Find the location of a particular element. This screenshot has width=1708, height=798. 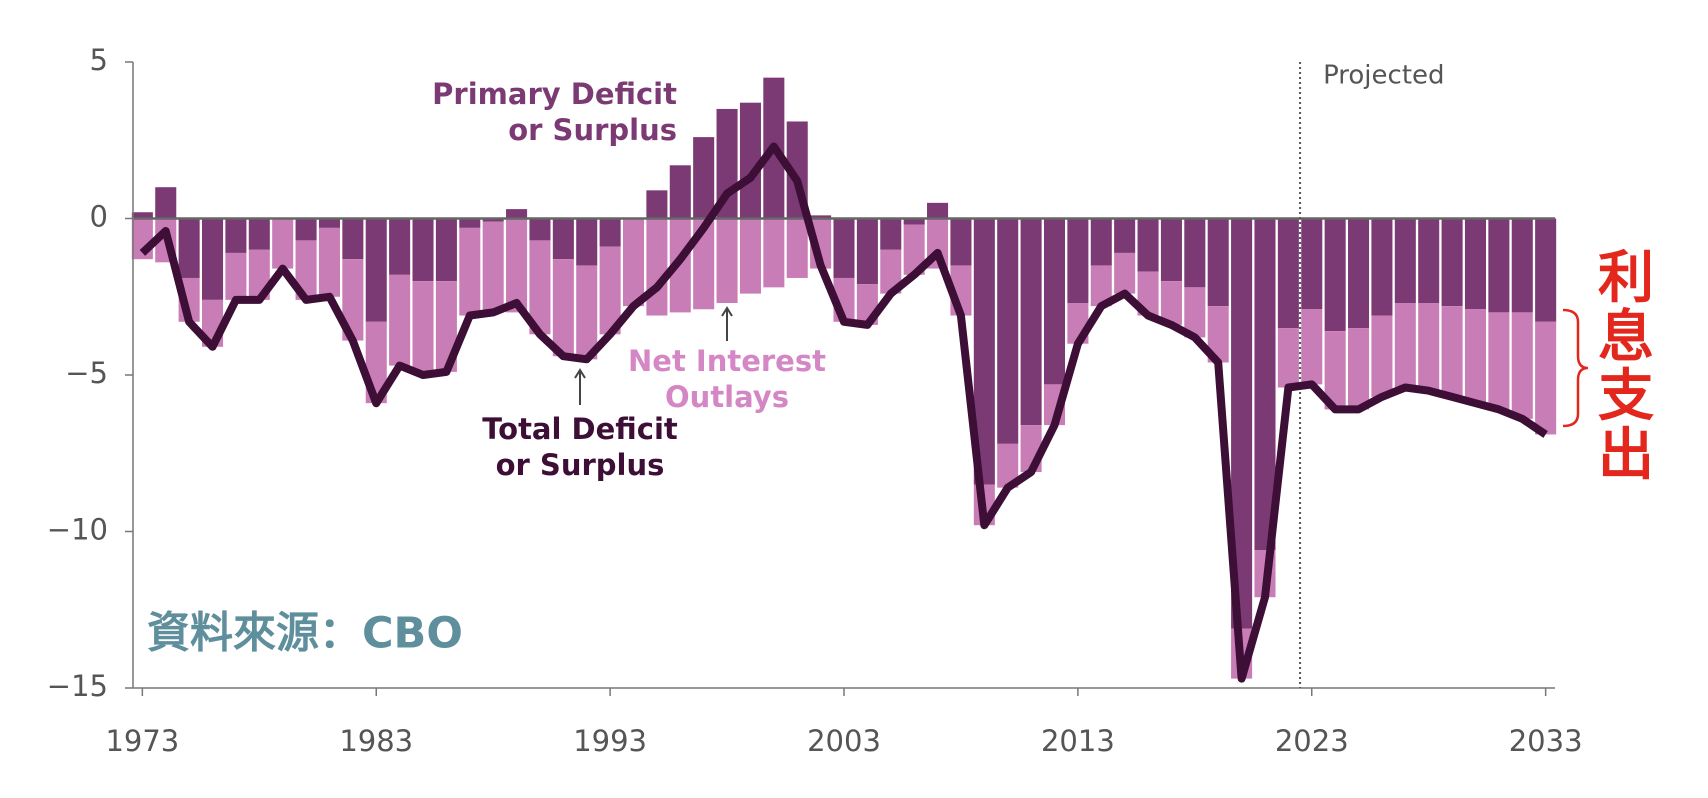

annotation: Net Interest Outlays is located at coordinates (727, 379).